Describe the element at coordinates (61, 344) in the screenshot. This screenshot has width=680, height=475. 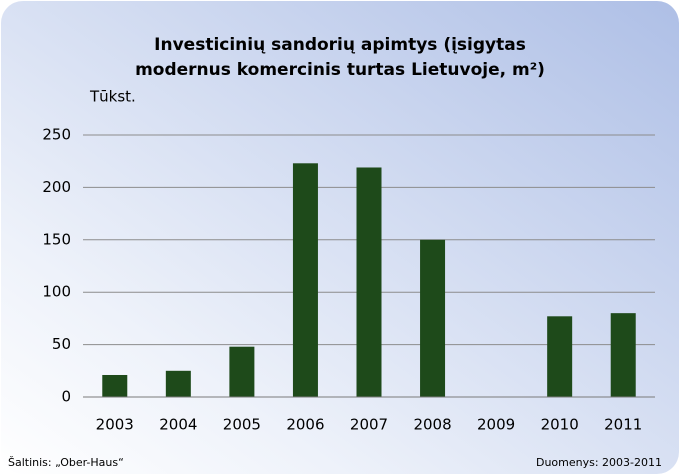
I see `y-tick-label: 50` at that location.